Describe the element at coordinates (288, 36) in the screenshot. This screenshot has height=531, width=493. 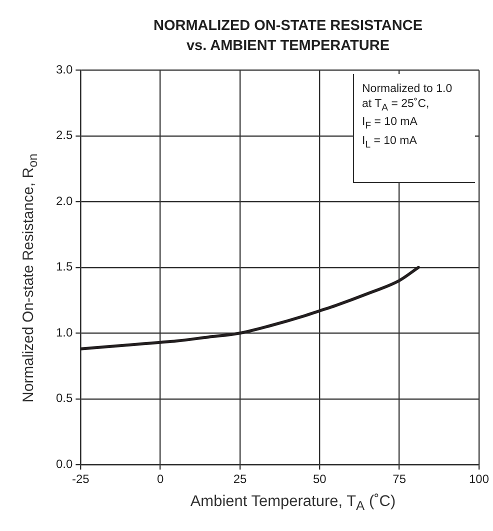
I see `chart-title: NORMALIZED ON-STATE RESISTANCE vs. AMBIENT TEMPERATURE` at that location.